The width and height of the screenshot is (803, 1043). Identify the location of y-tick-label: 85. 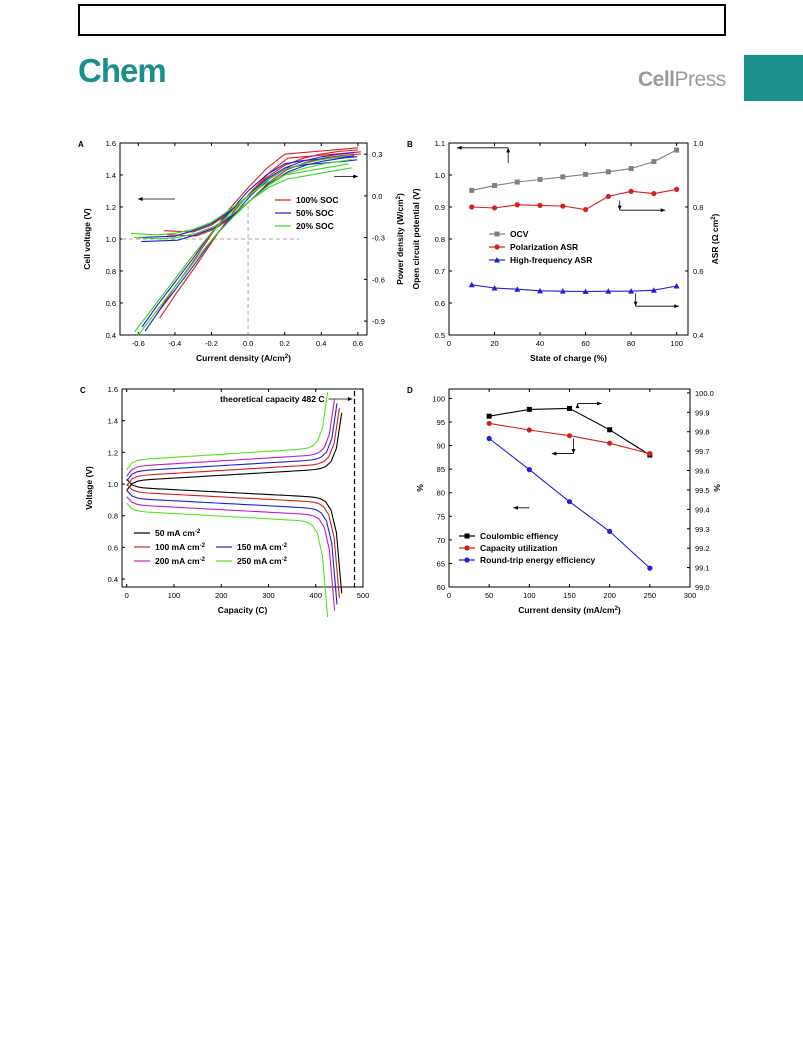
(441, 469).